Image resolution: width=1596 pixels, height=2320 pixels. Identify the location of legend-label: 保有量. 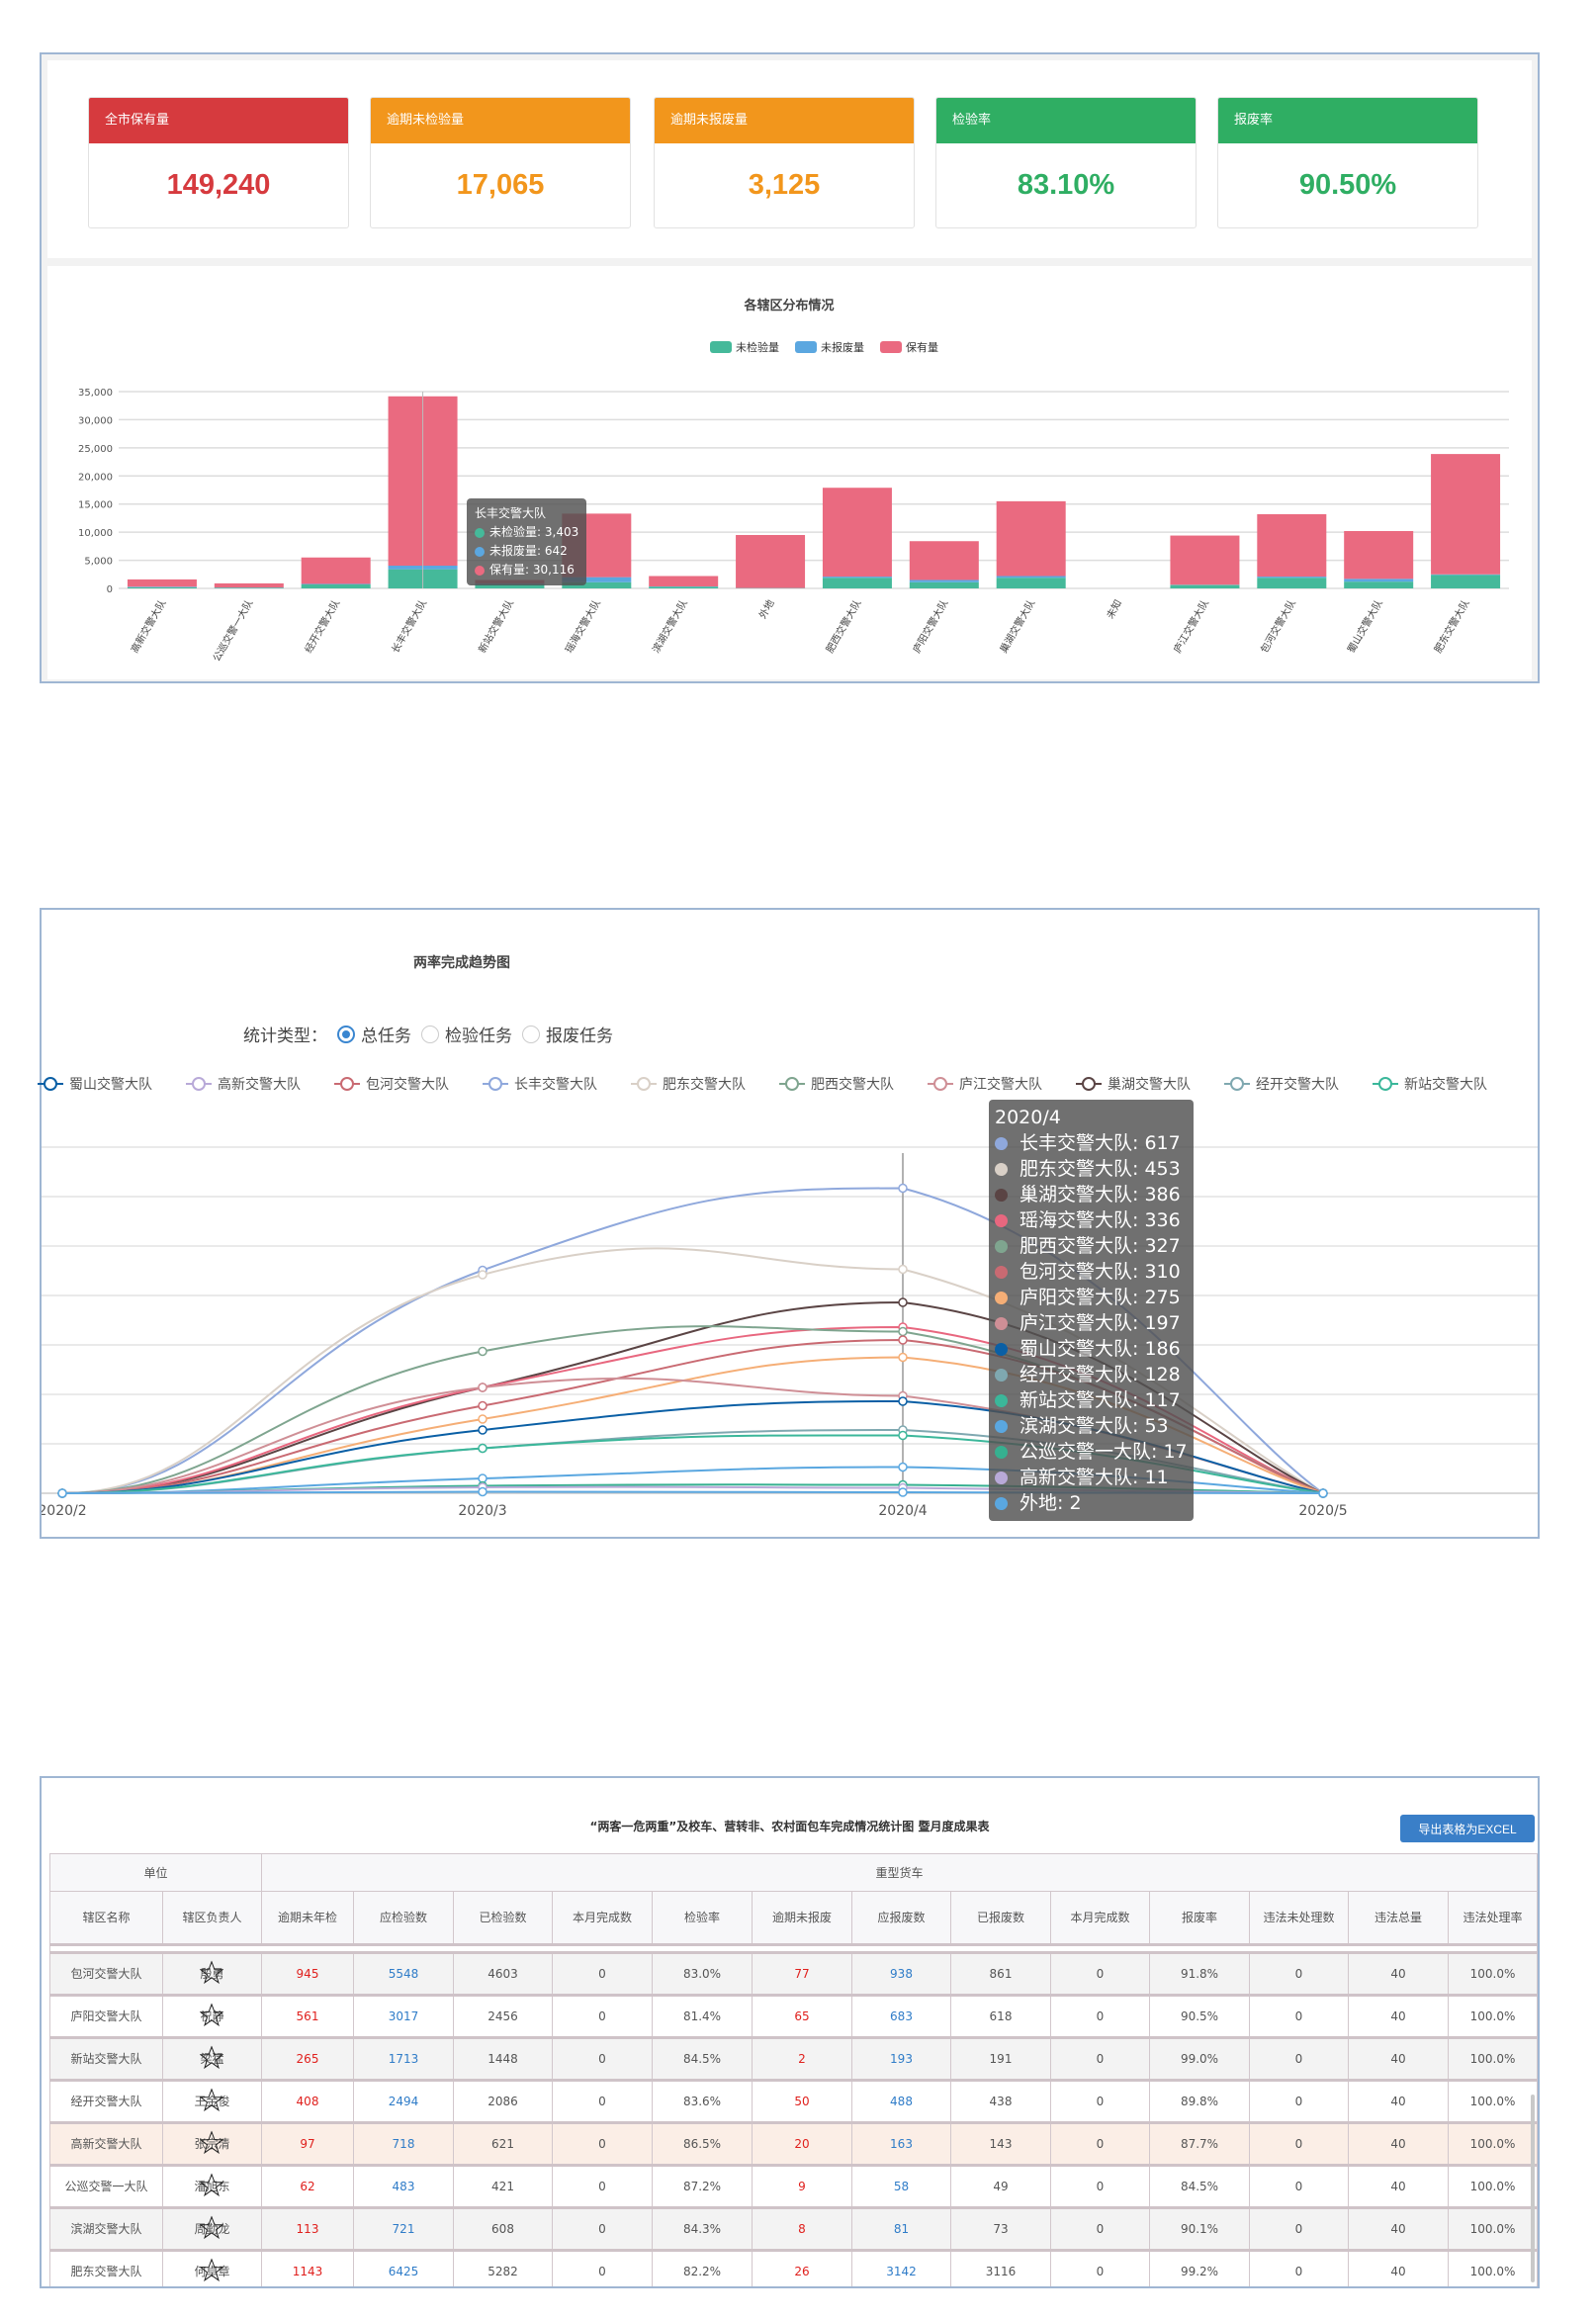
(922, 347).